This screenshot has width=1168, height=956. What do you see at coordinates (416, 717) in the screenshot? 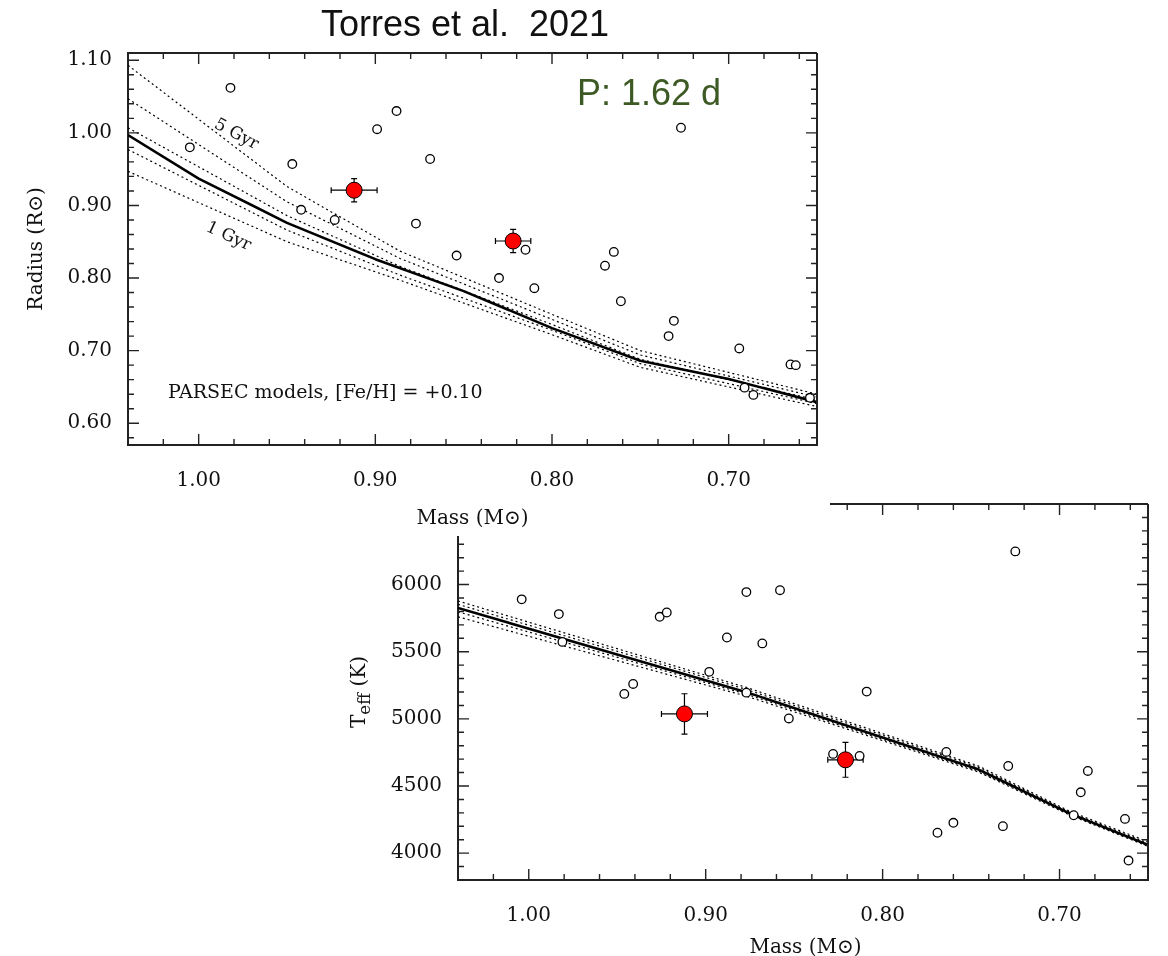
I see `y-tick-label: 5000` at bounding box center [416, 717].